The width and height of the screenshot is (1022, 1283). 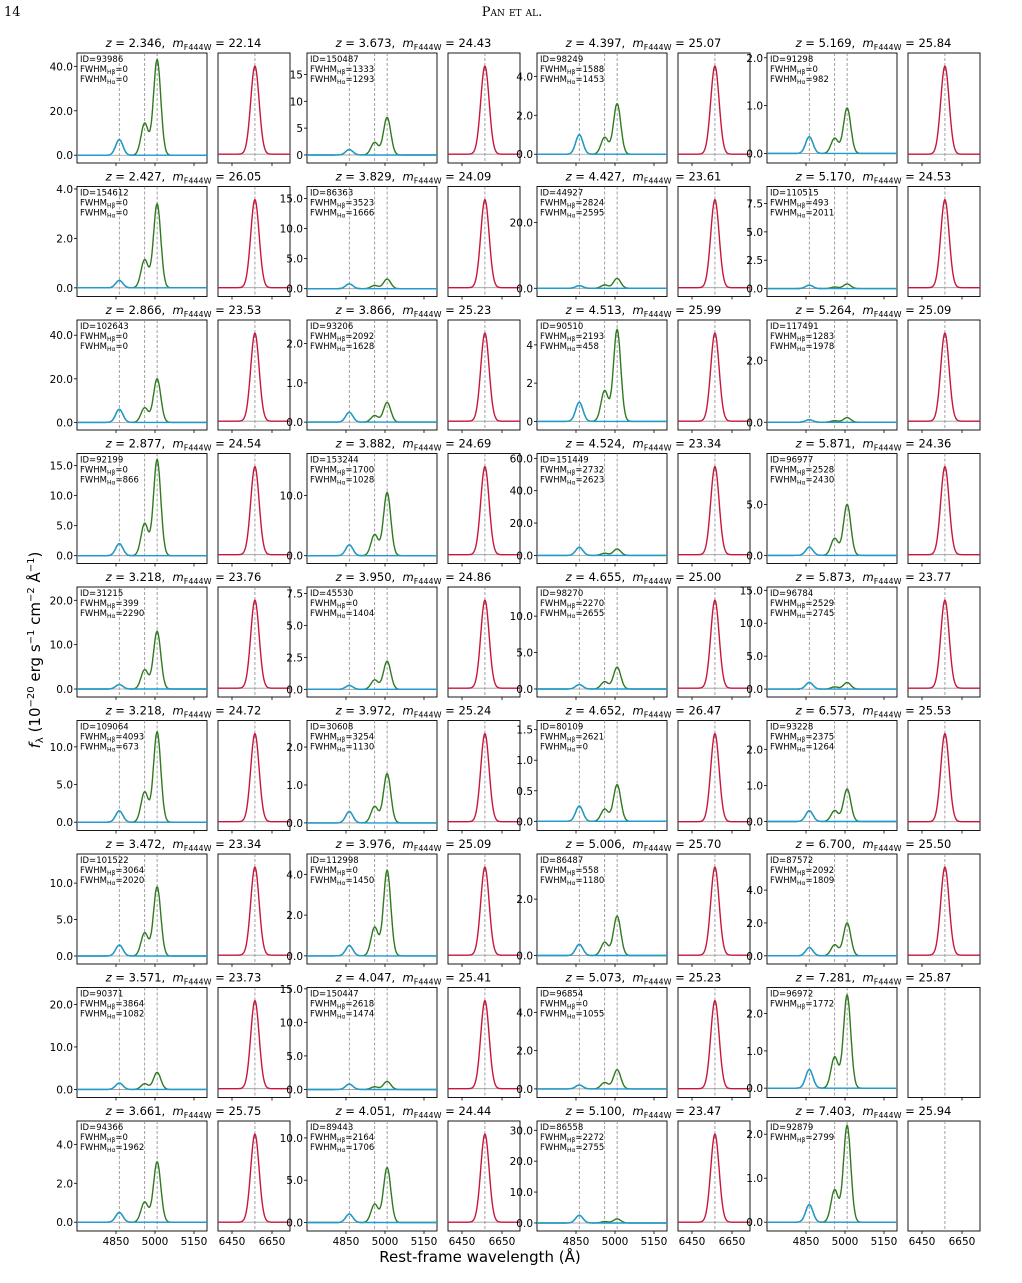 I want to click on magnitude: 23.34, so click(x=704, y=444).